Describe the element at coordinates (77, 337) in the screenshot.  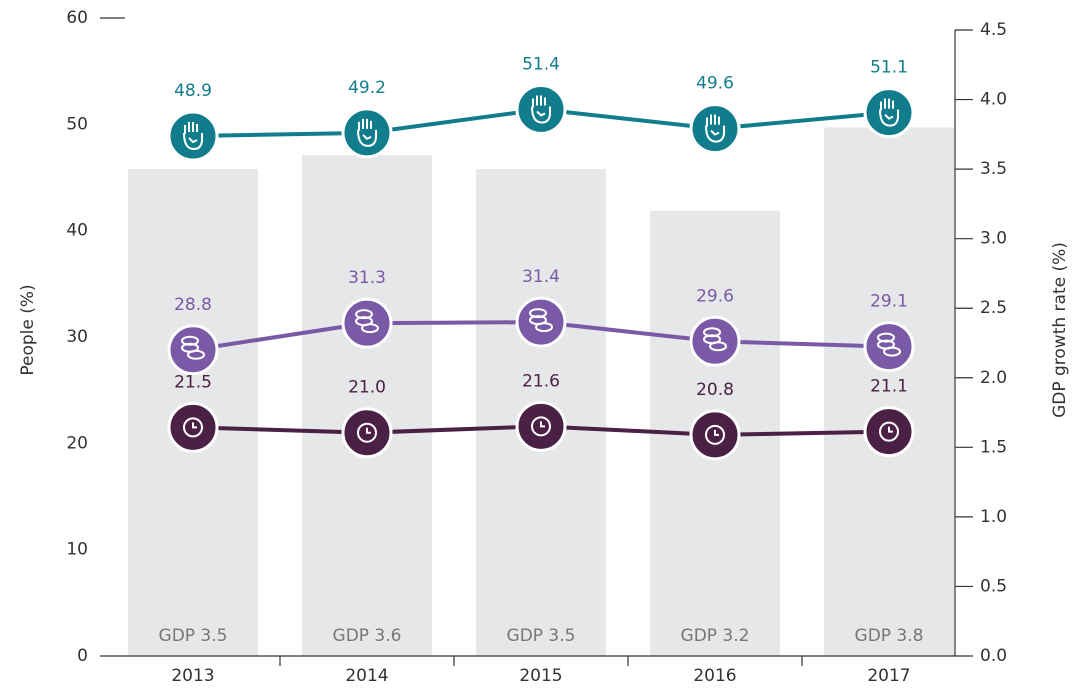
I see `y-tick-label: 30` at that location.